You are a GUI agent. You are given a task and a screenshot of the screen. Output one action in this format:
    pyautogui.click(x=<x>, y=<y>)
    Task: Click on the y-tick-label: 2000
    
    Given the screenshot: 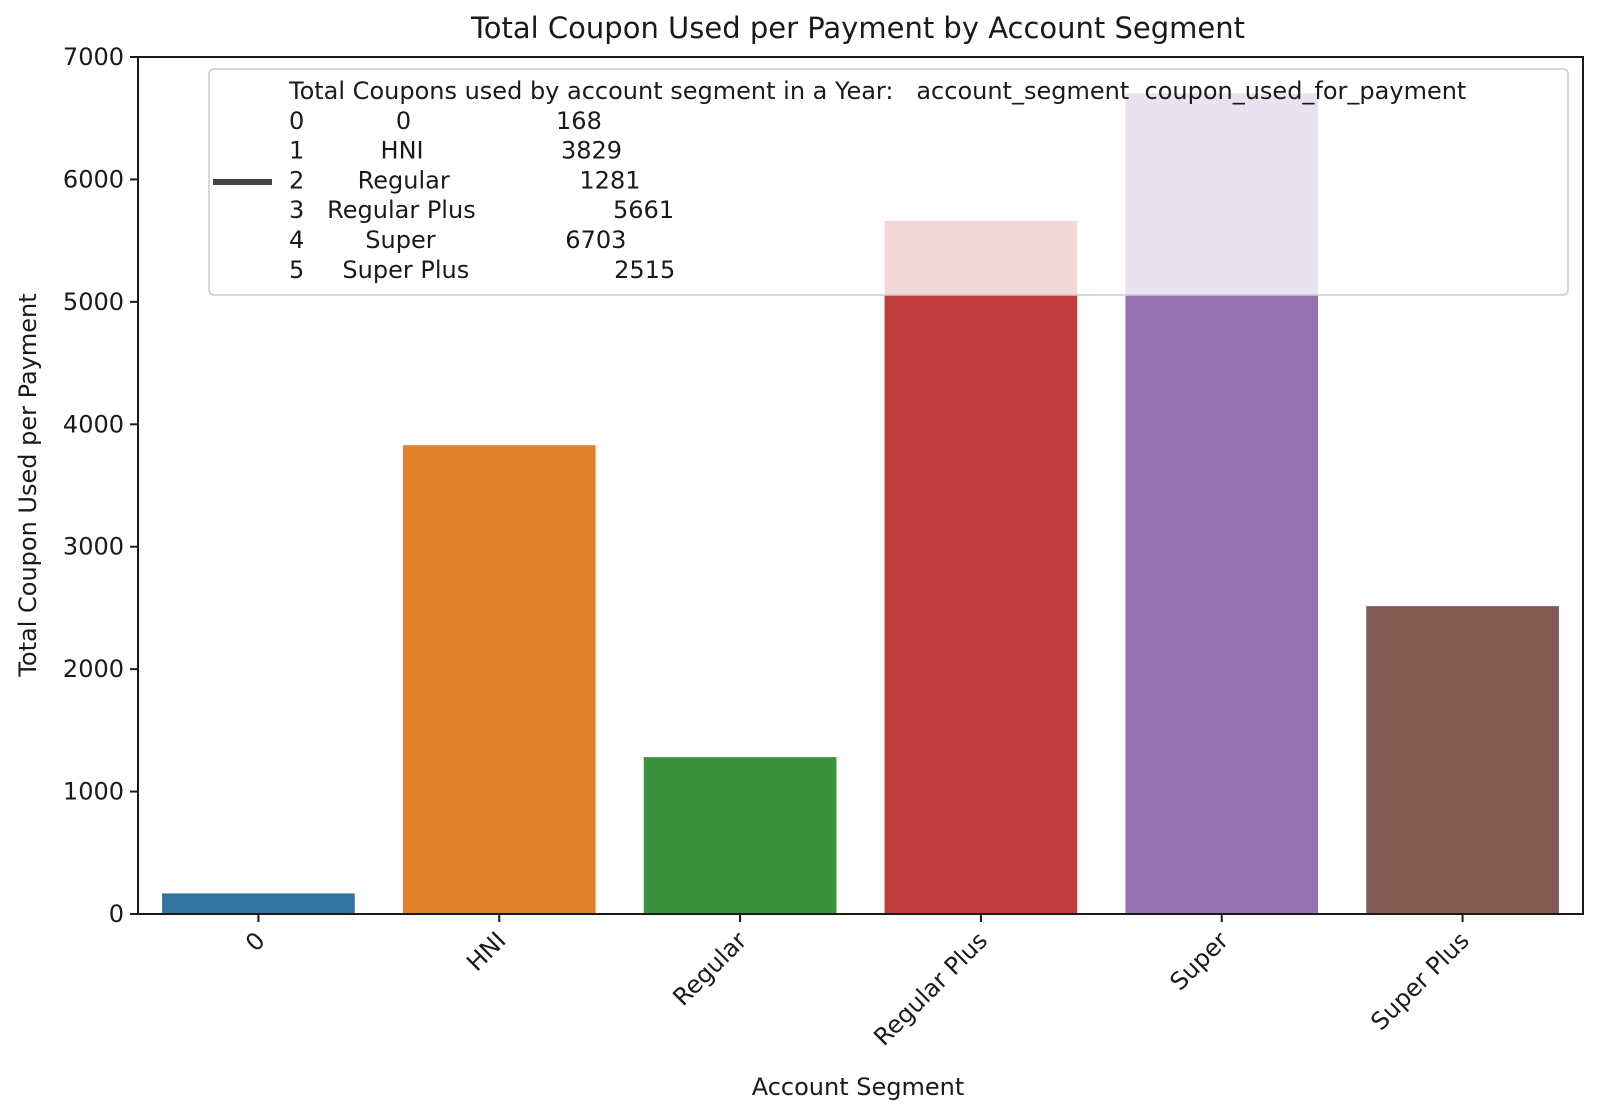 What is the action you would take?
    pyautogui.click(x=93, y=669)
    